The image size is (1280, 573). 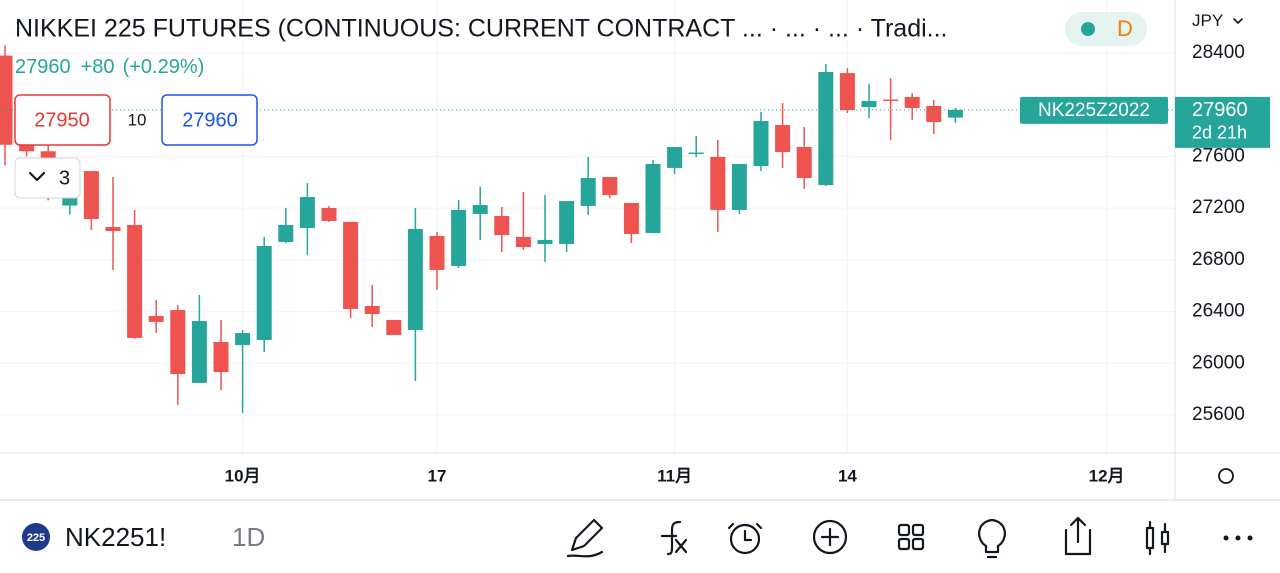 I want to click on collapse-icon, so click(x=37, y=176).